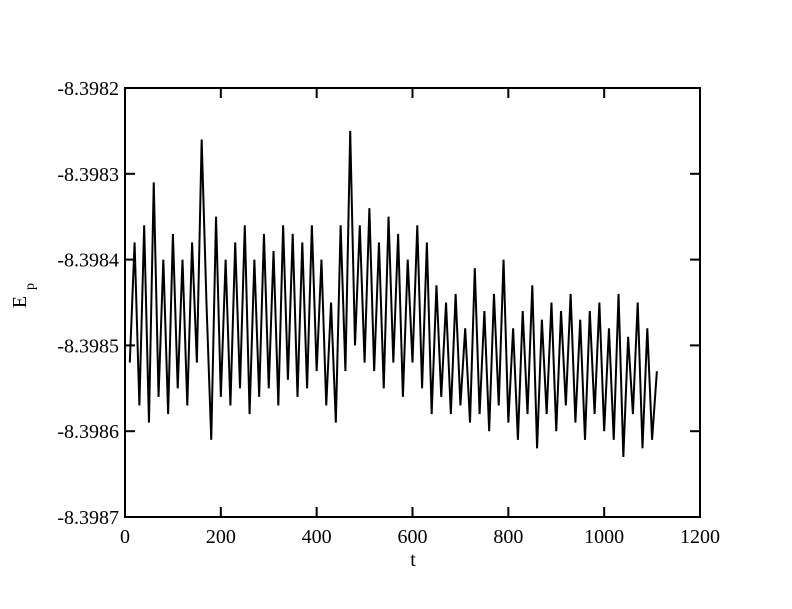  I want to click on x-tick-label: 400, so click(317, 537).